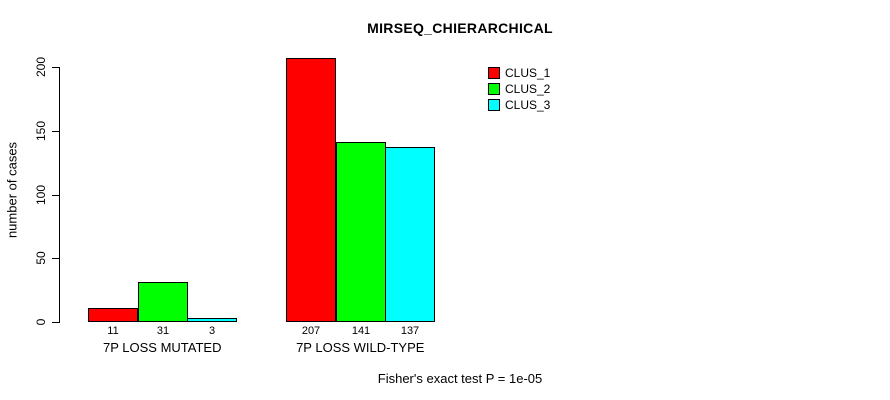  What do you see at coordinates (59, 195) in the screenshot?
I see `y-axis-line` at bounding box center [59, 195].